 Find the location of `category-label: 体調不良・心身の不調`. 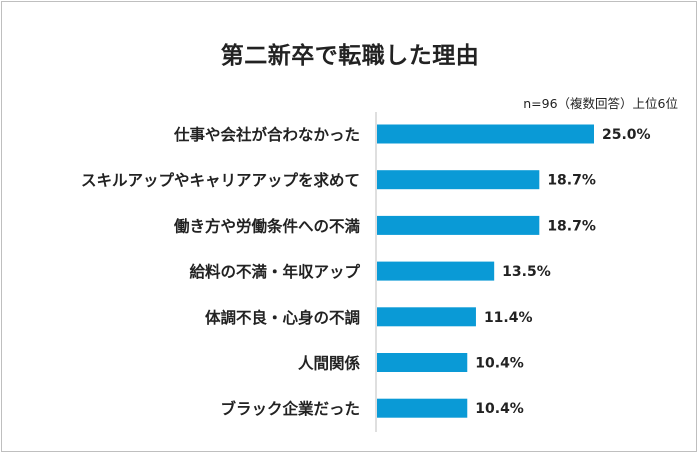

category-label: 体調不良・心身の不調 is located at coordinates (282, 317).